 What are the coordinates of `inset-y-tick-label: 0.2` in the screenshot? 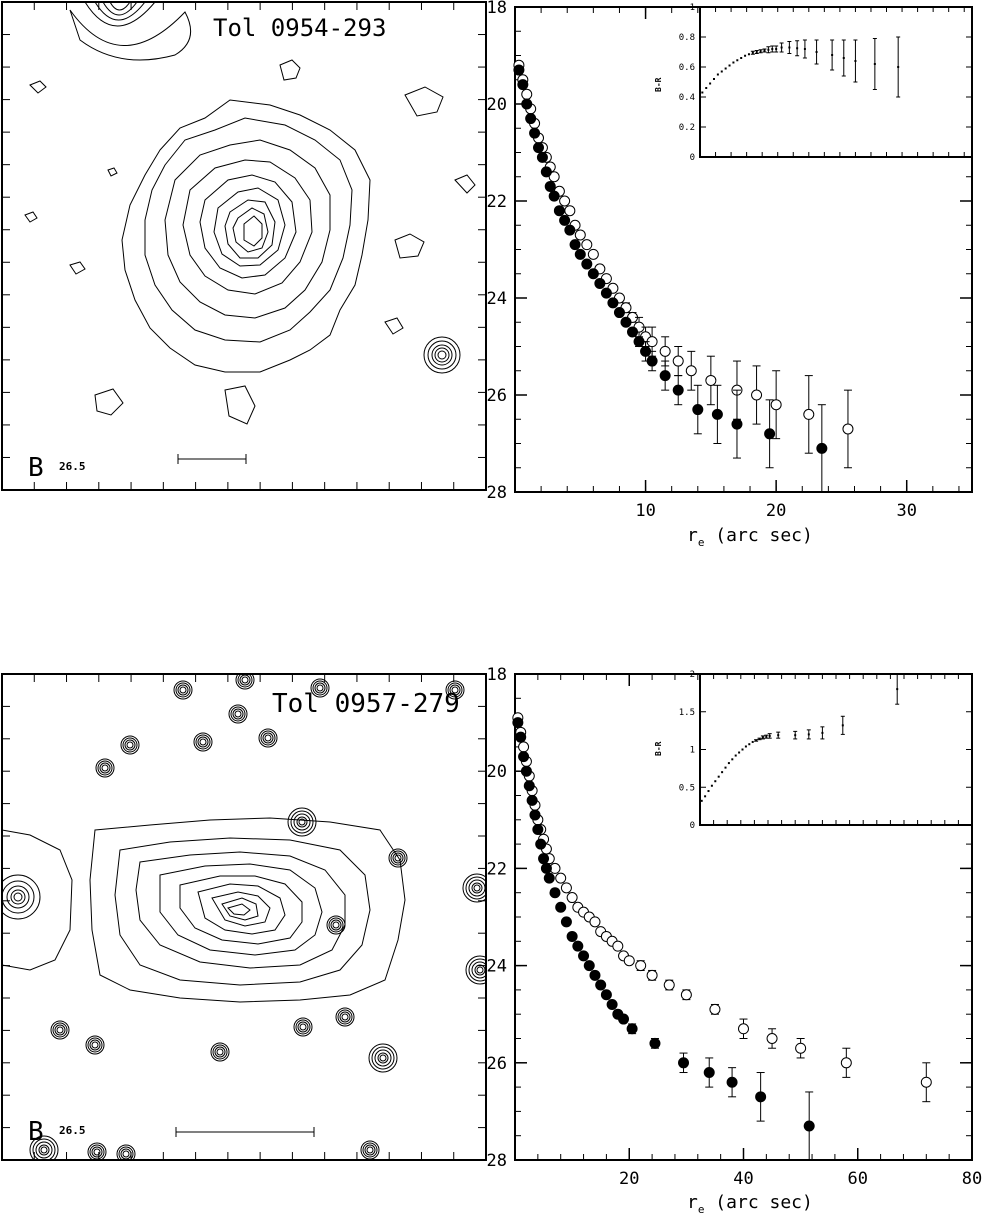 It's located at (687, 128).